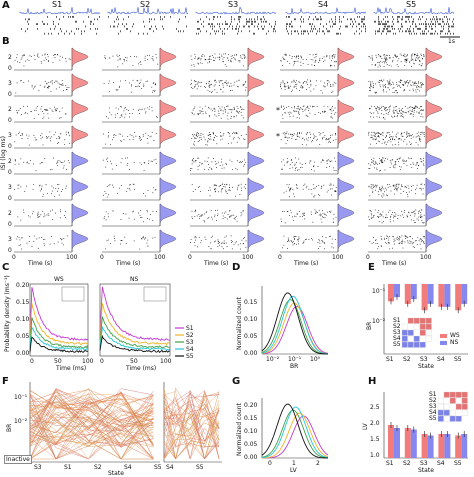 The width and height of the screenshot is (474, 477). I want to click on isi-density, so click(80, 163).